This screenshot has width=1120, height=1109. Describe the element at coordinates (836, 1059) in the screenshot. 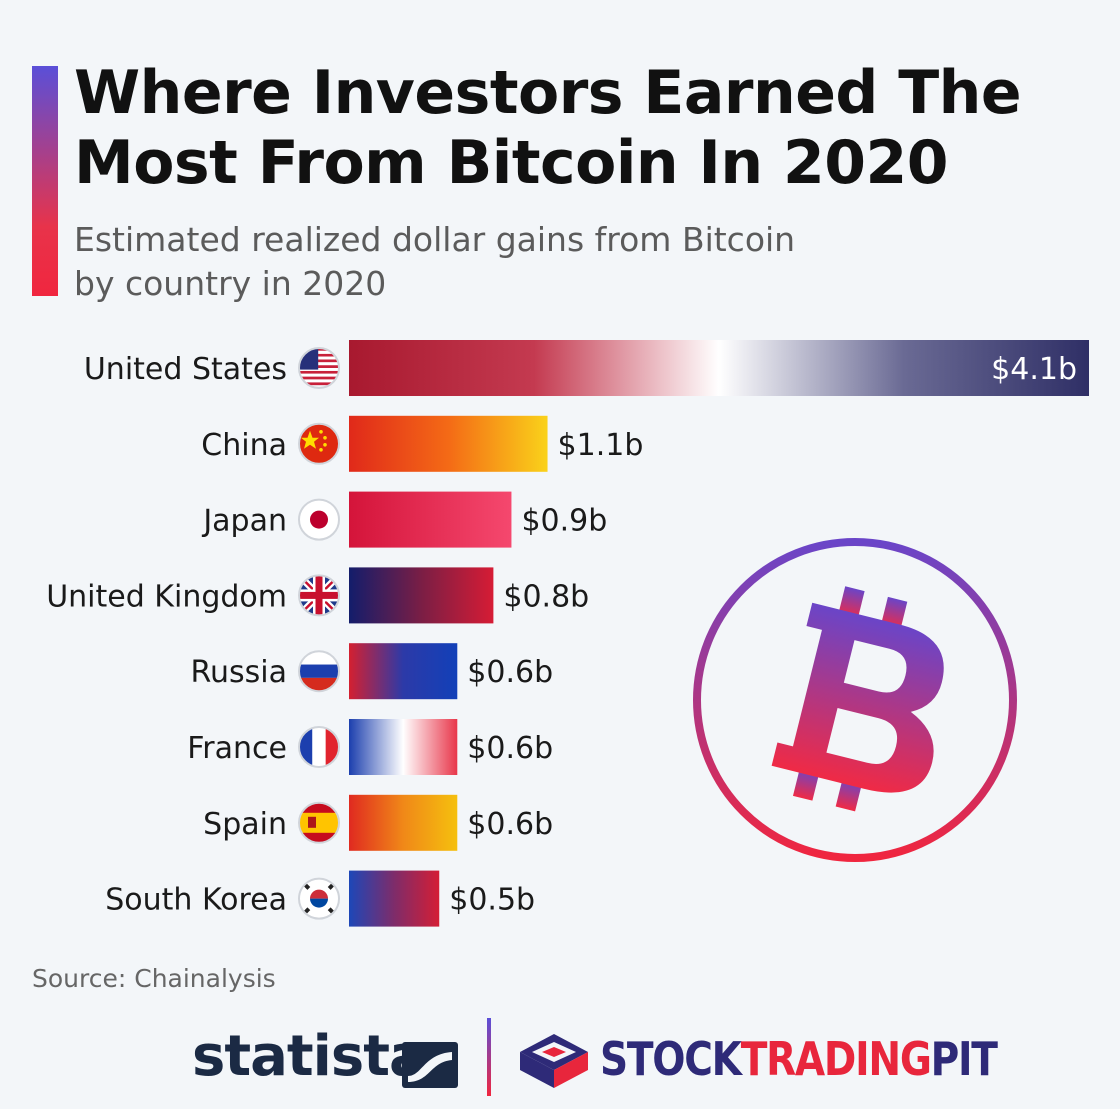

I see `stp-word-trading: TRADING` at that location.